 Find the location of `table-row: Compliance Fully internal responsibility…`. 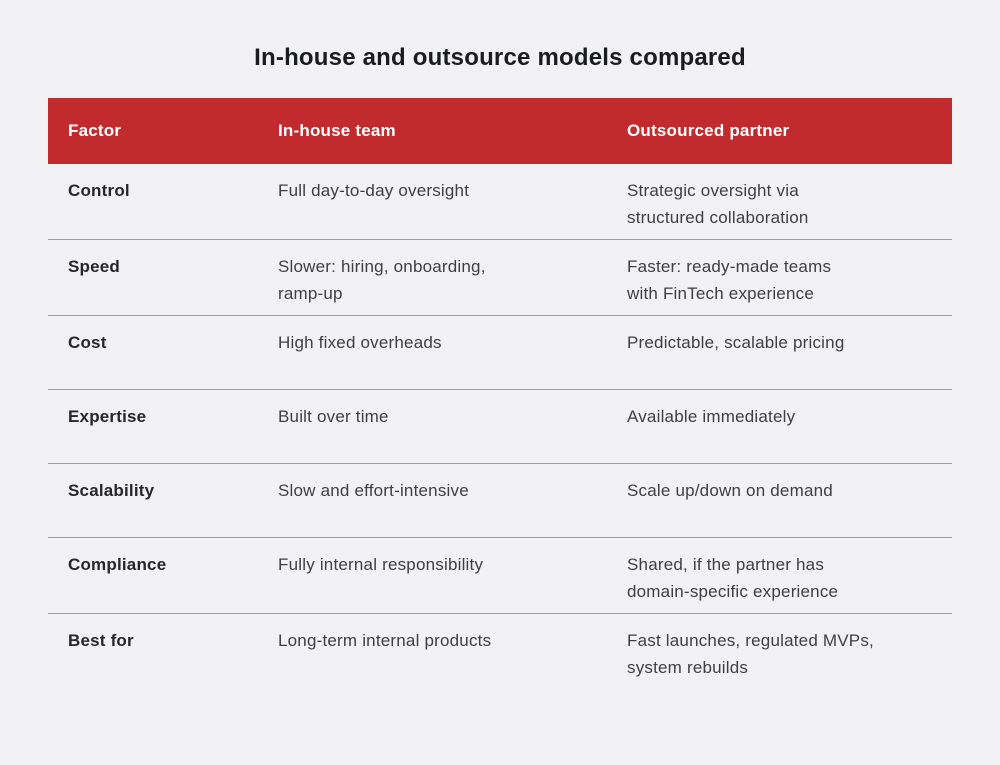

table-row: Compliance Fully internal responsibility… is located at coordinates (500, 576).